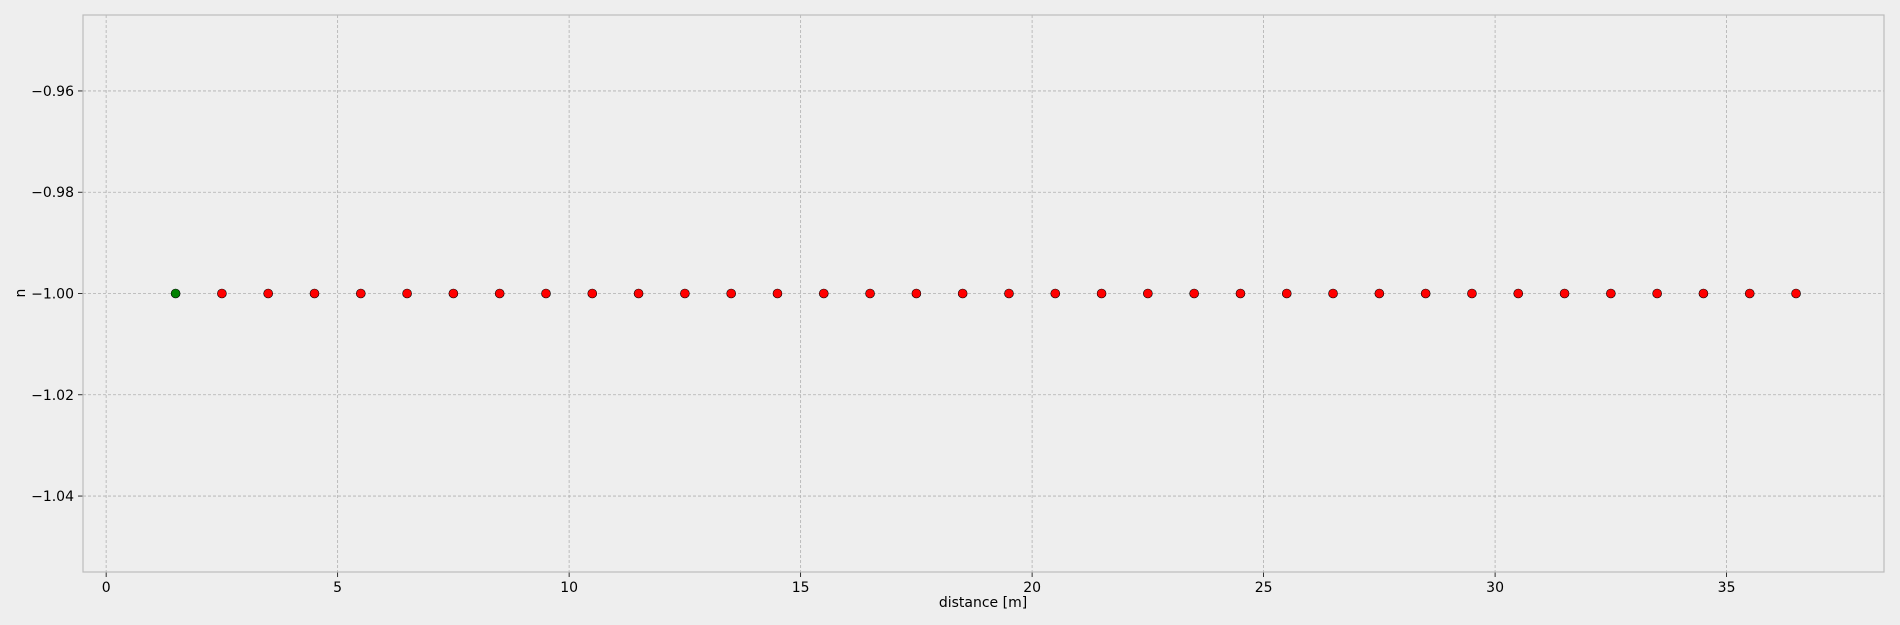  I want to click on x-tick-label: 35, so click(1727, 588).